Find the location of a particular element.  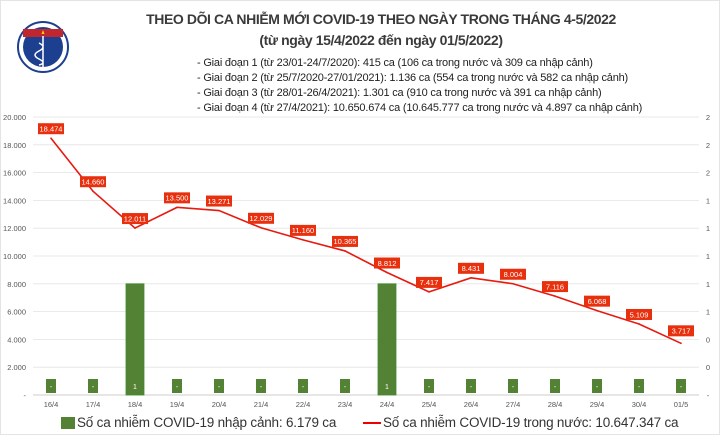

line-data-label: 7.417 is located at coordinates (429, 282).